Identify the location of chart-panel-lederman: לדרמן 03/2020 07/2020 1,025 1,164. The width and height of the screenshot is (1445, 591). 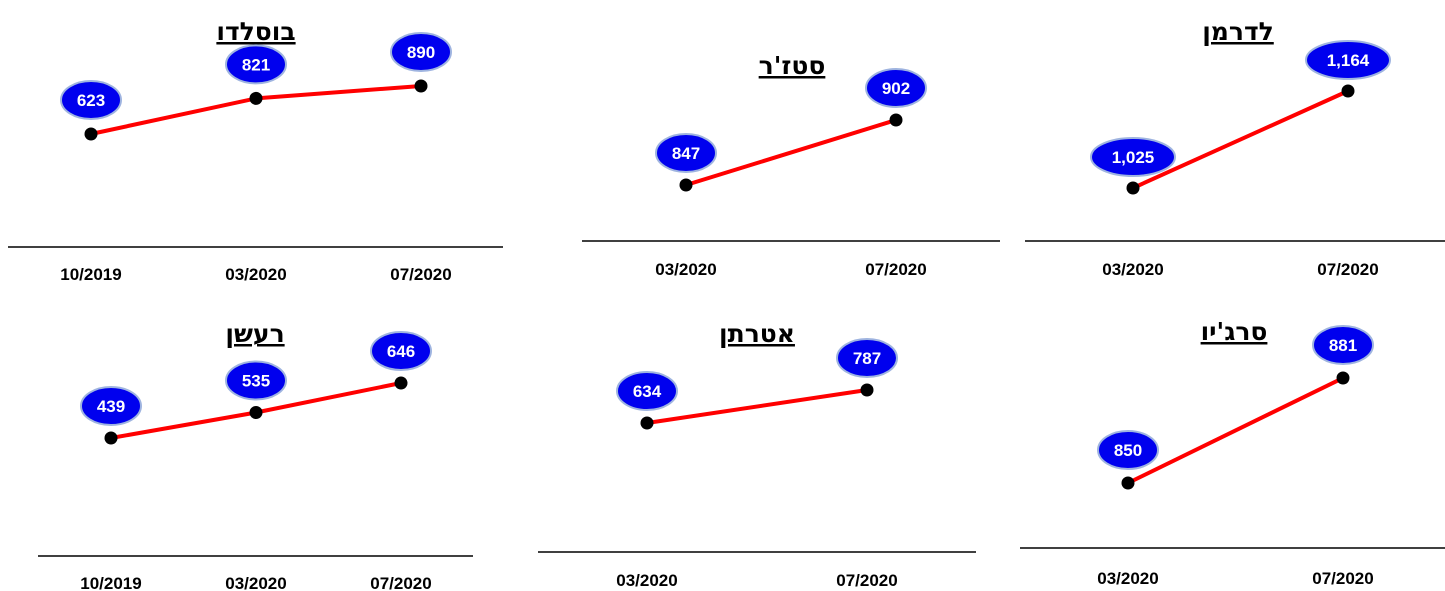
(1235, 148).